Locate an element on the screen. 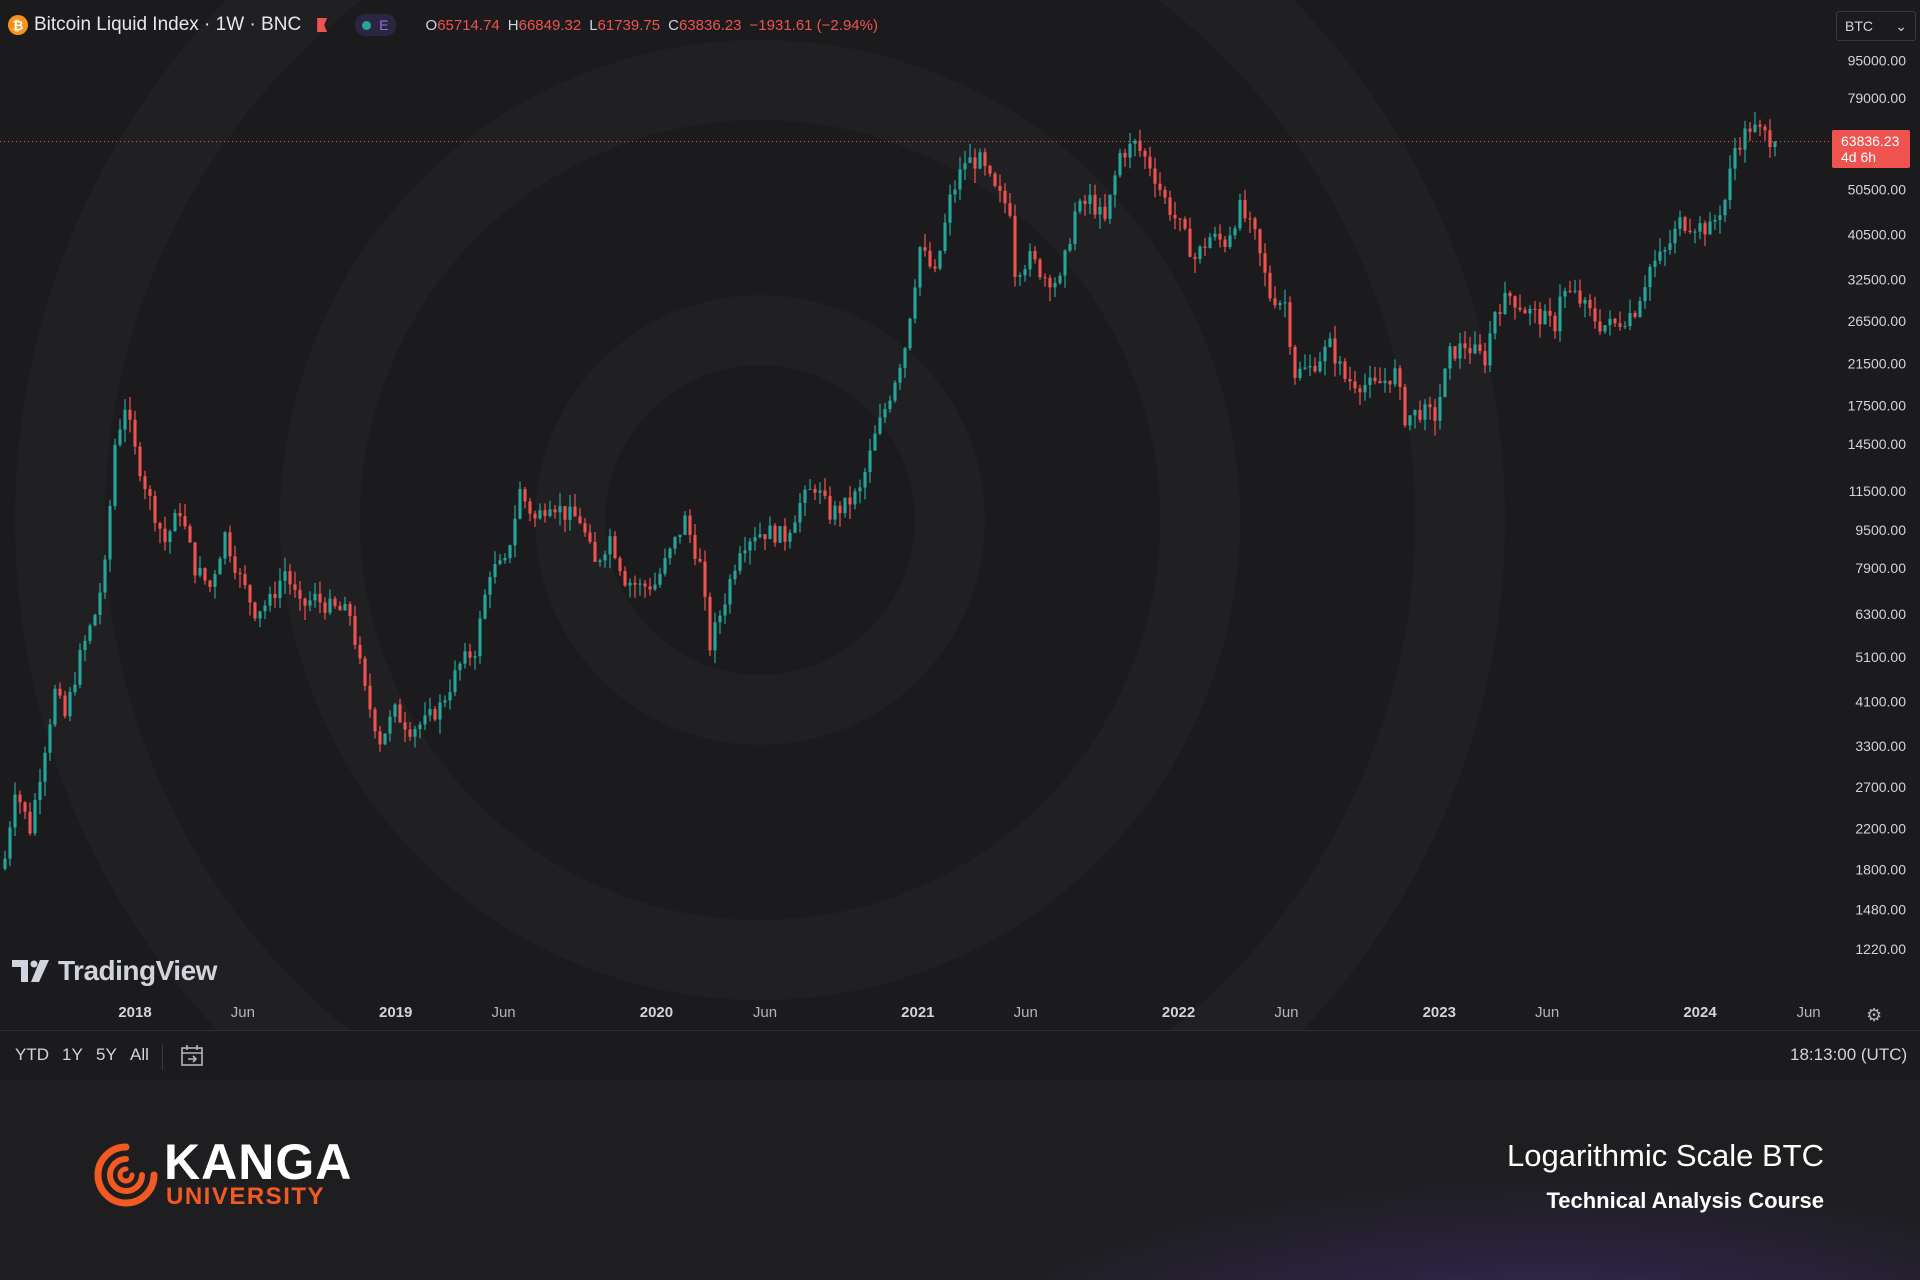 This screenshot has height=1280, width=1920. market-status-pill: E is located at coordinates (375, 25).